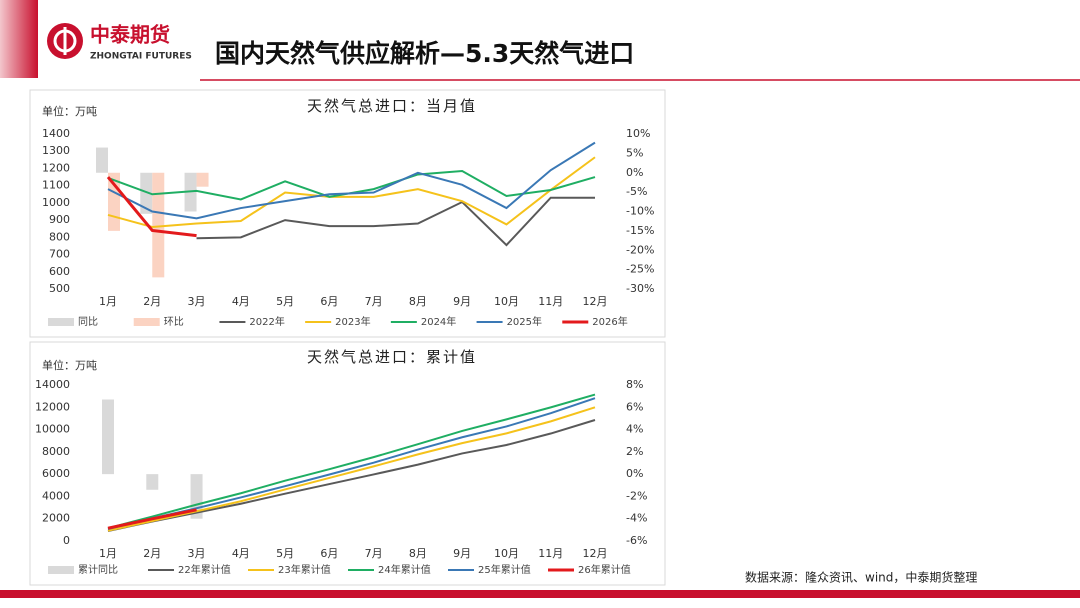 The width and height of the screenshot is (1080, 608). What do you see at coordinates (392, 106) in the screenshot?
I see `chart-title: 天然气总进口：当月值` at bounding box center [392, 106].